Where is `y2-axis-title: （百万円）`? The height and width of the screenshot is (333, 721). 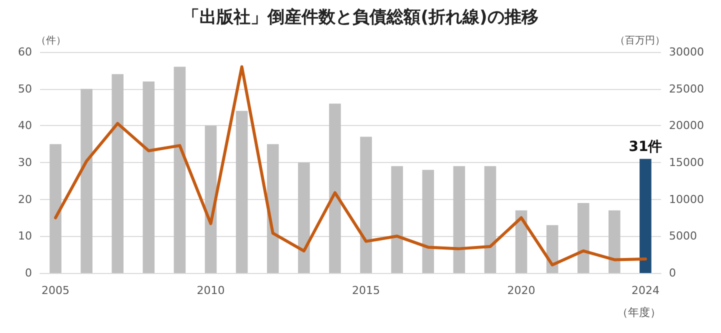 y2-axis-title: （百万円） is located at coordinates (640, 41).